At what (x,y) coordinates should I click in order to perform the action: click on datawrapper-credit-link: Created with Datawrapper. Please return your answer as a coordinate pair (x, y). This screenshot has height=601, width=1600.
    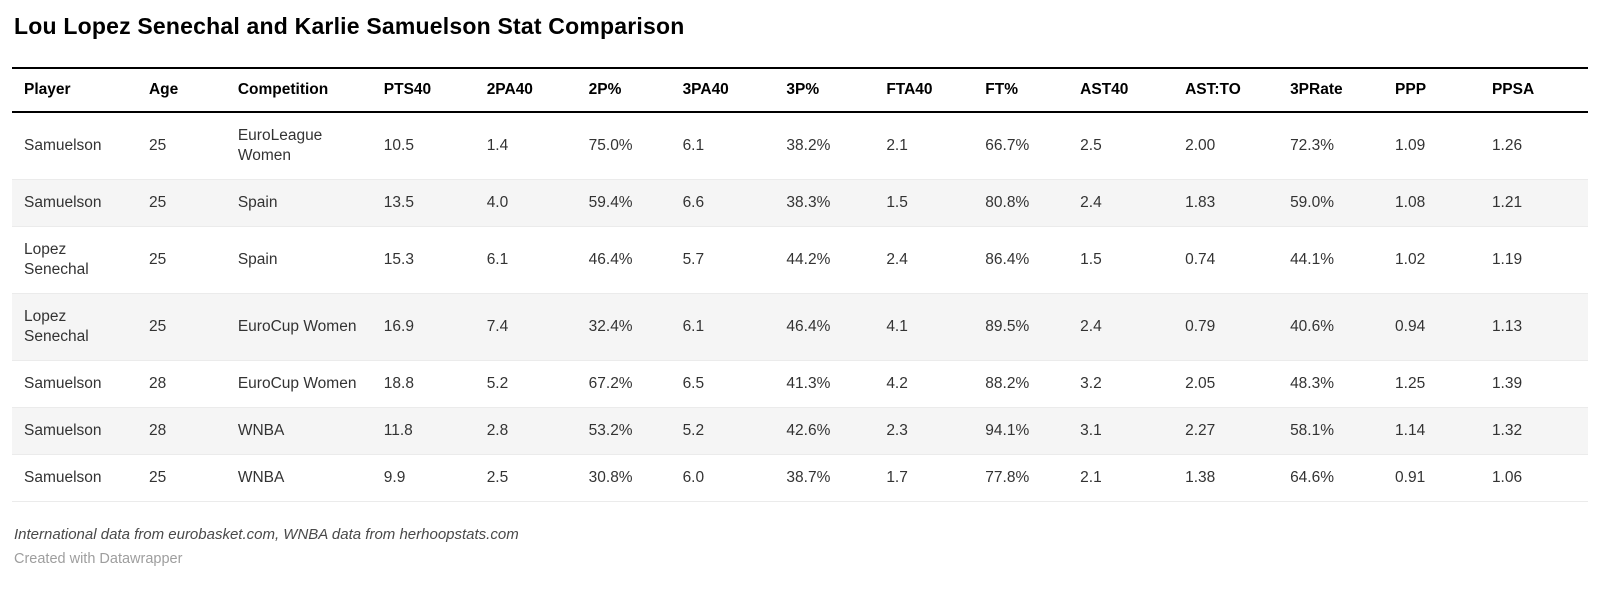
    Looking at the image, I should click on (98, 559).